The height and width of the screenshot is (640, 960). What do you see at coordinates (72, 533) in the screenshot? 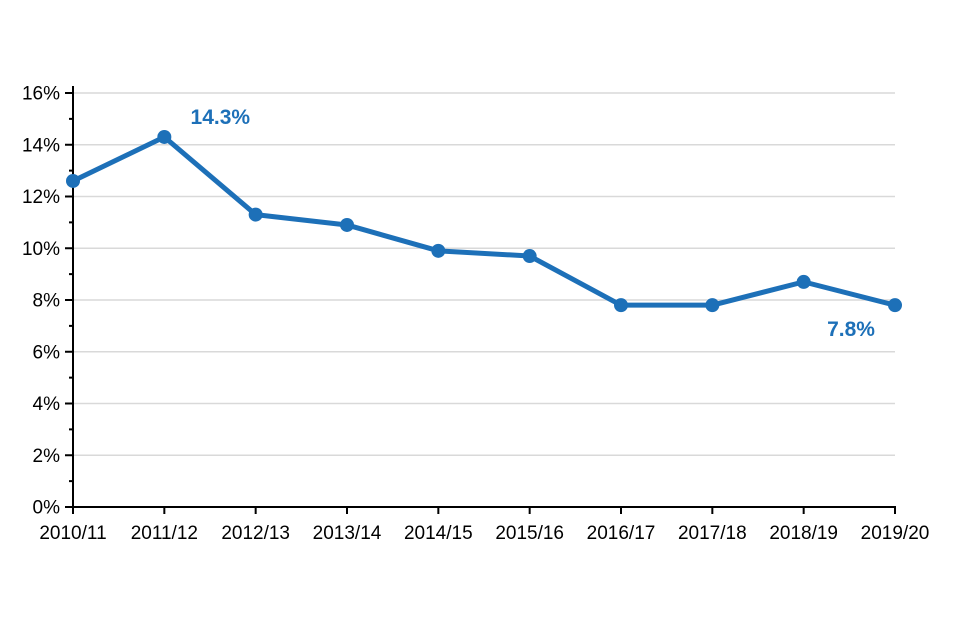
I see `x-tick-label: 2010/11` at bounding box center [72, 533].